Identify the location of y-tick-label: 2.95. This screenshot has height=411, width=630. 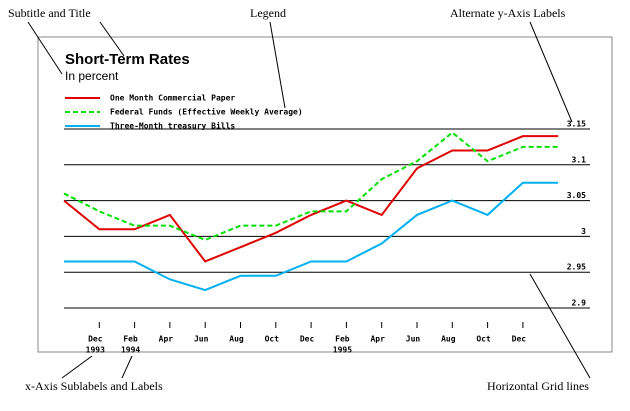
(576, 267).